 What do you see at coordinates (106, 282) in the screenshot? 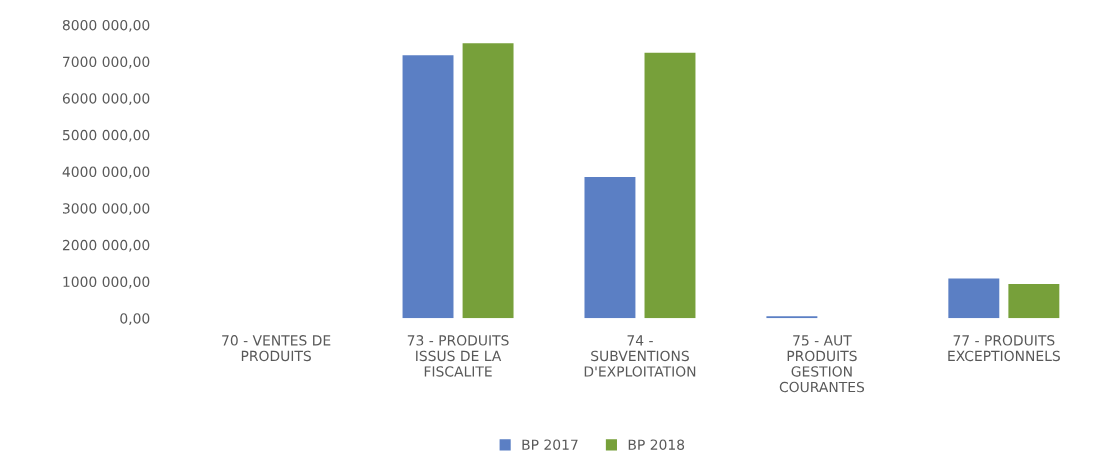
I see `y-tick-label: 1000 000,00` at bounding box center [106, 282].